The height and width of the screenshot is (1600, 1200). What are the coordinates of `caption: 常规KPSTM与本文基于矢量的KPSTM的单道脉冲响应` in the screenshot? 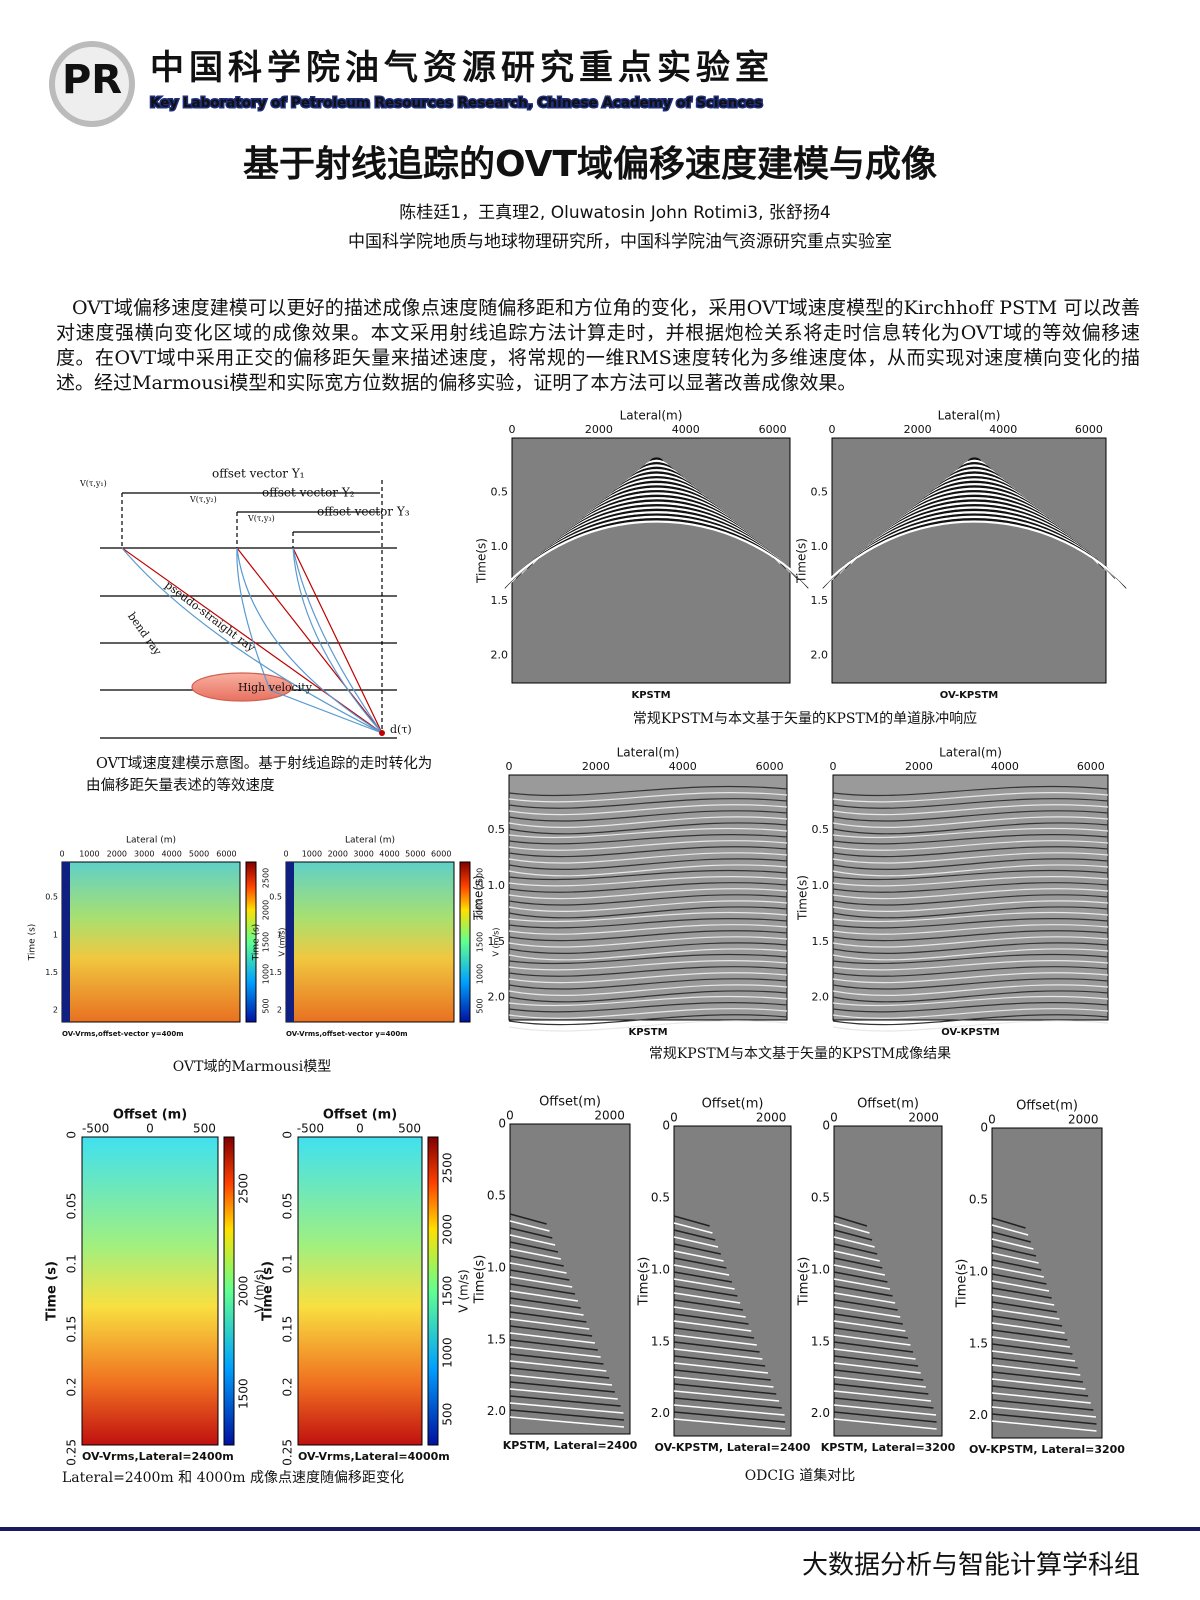 It's located at (805, 718).